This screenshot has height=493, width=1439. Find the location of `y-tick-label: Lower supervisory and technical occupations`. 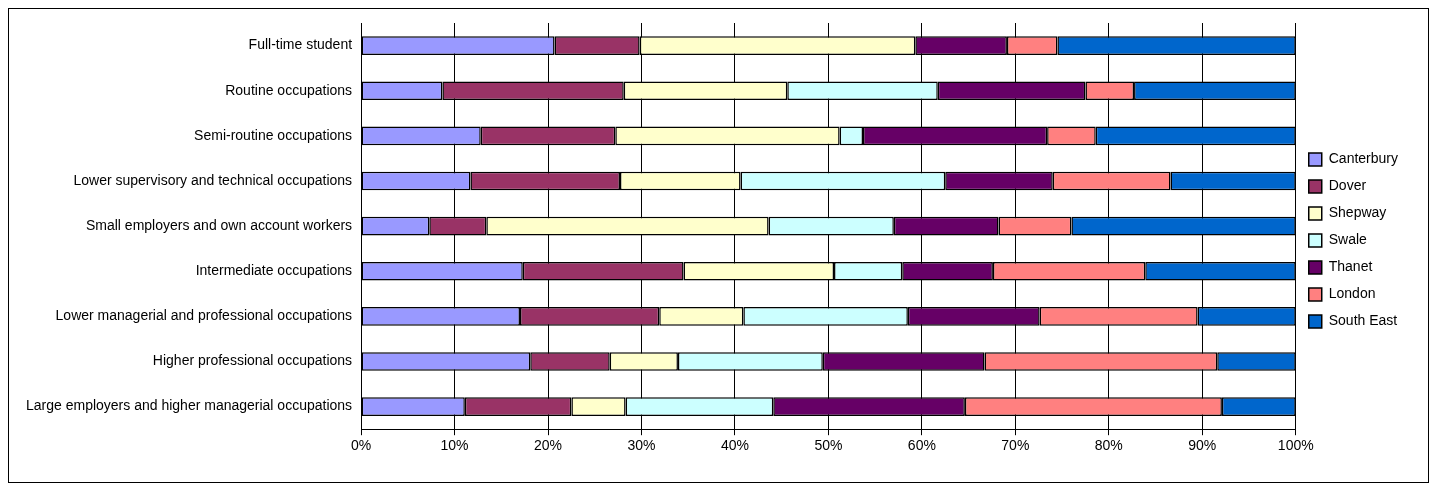

y-tick-label: Lower supervisory and technical occupations is located at coordinates (213, 179).